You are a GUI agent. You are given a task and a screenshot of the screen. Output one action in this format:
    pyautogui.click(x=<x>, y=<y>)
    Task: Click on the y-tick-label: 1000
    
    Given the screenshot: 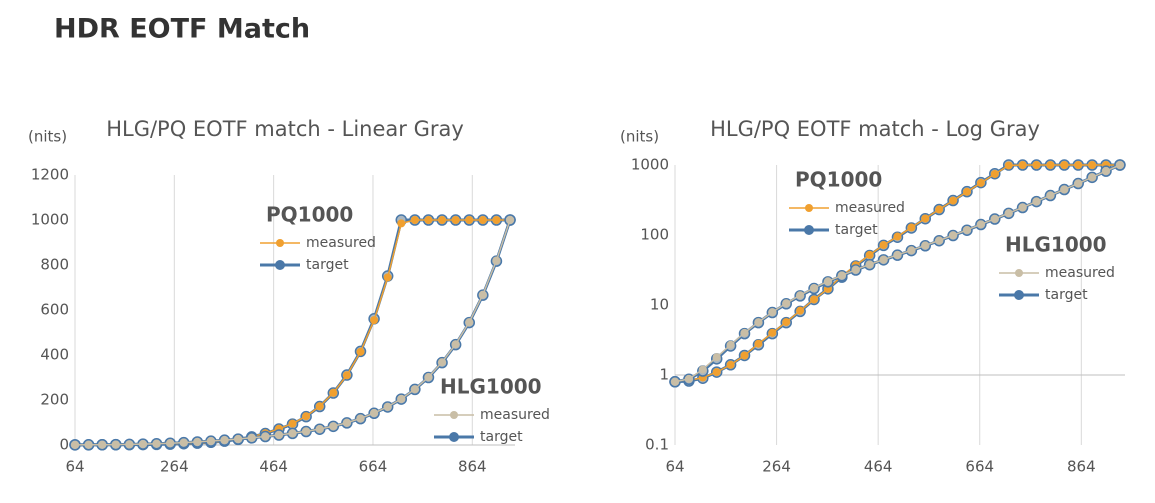 What is the action you would take?
    pyautogui.click(x=650, y=165)
    